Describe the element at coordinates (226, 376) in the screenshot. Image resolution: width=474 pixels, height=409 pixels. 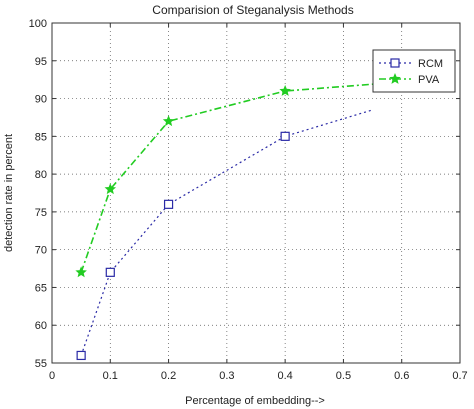
I see `x-tick-label: 0.3` at that location.